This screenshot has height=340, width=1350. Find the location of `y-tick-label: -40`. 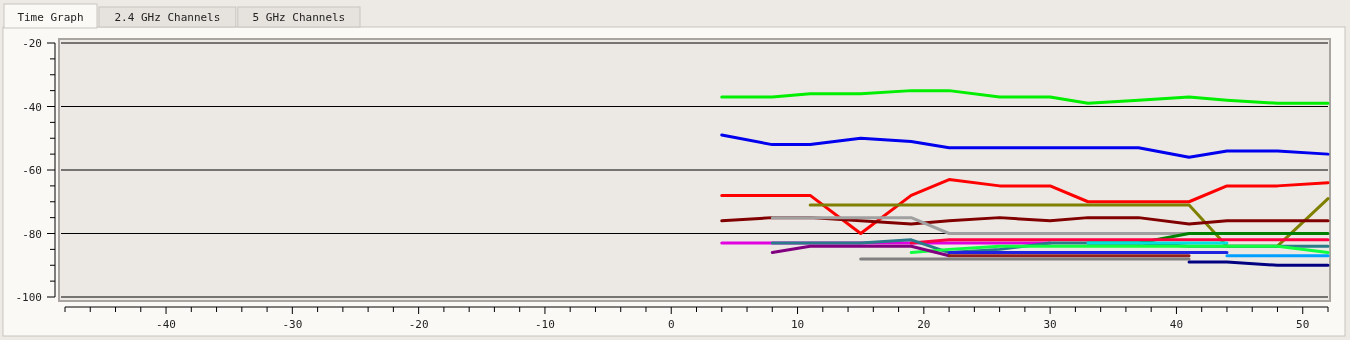

y-tick-label: -40 is located at coordinates (32, 107).